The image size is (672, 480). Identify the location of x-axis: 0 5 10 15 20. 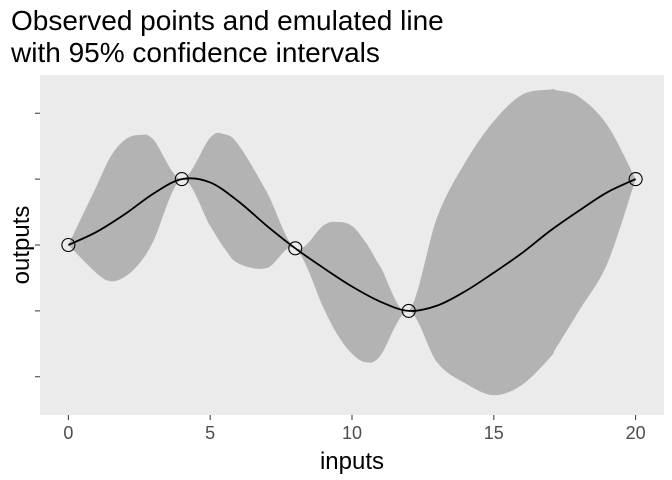
(354, 429).